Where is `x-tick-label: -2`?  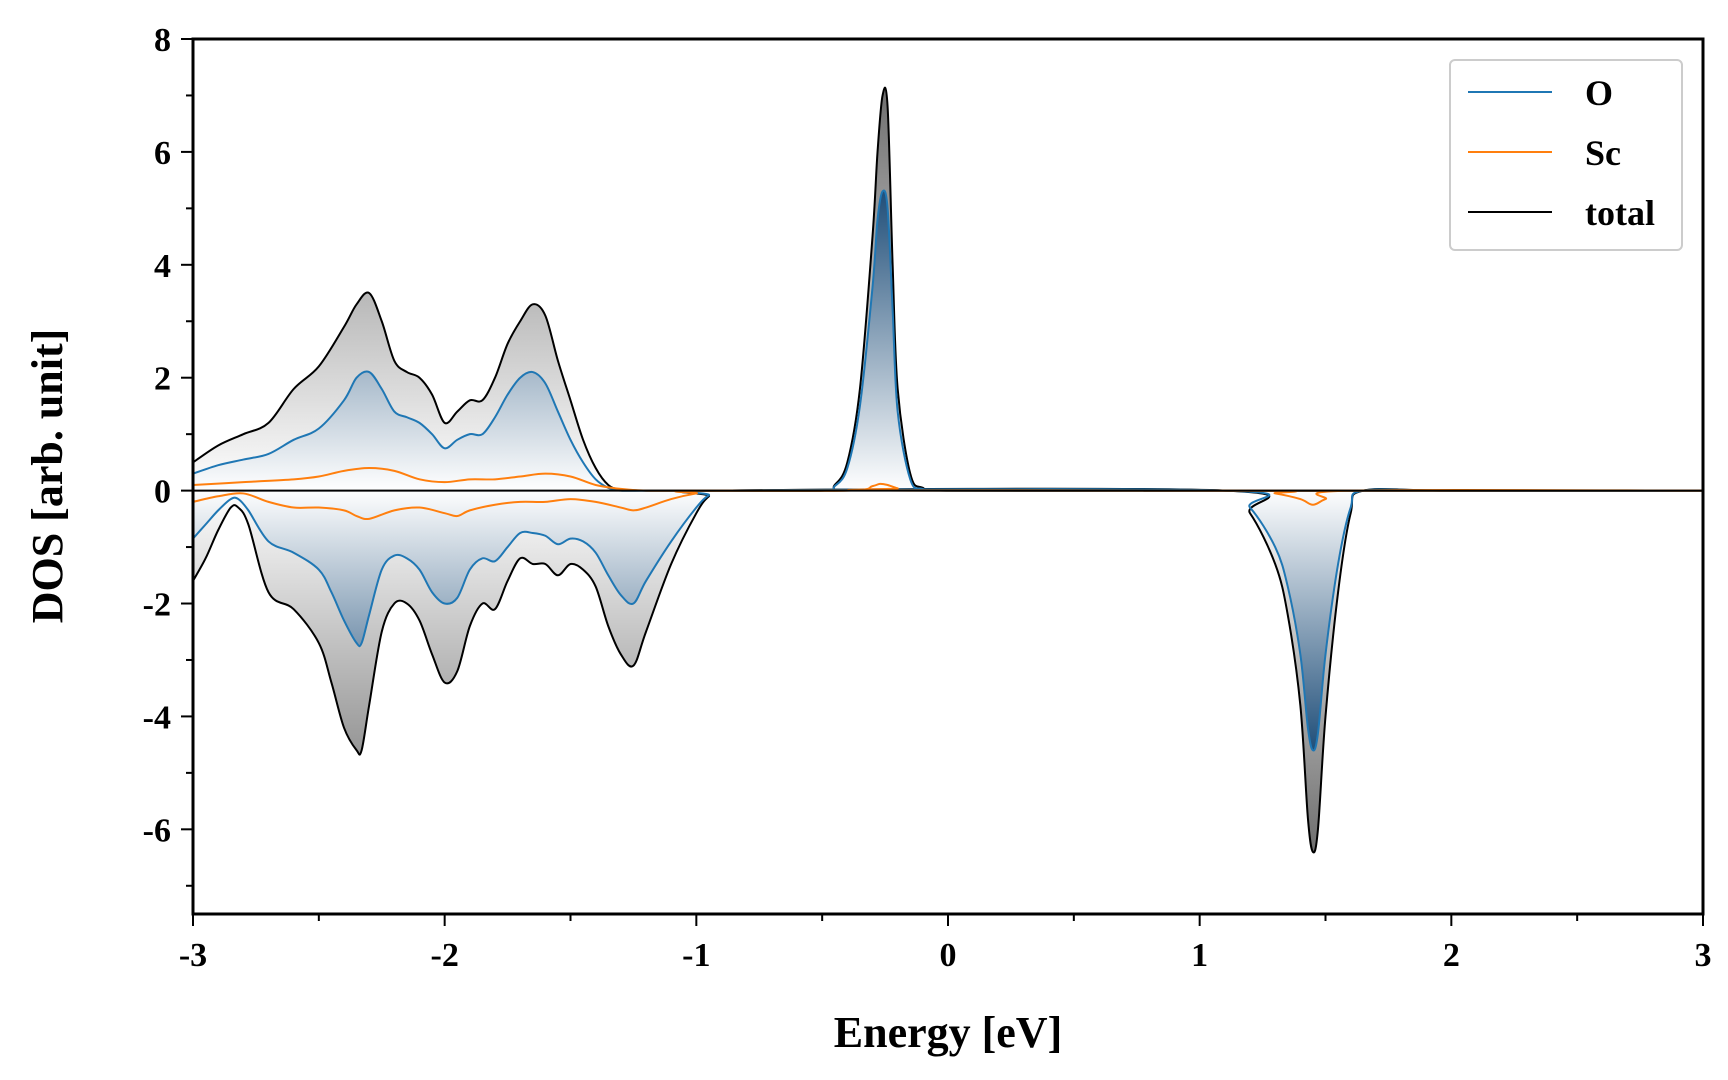
x-tick-label: -2 is located at coordinates (445, 955).